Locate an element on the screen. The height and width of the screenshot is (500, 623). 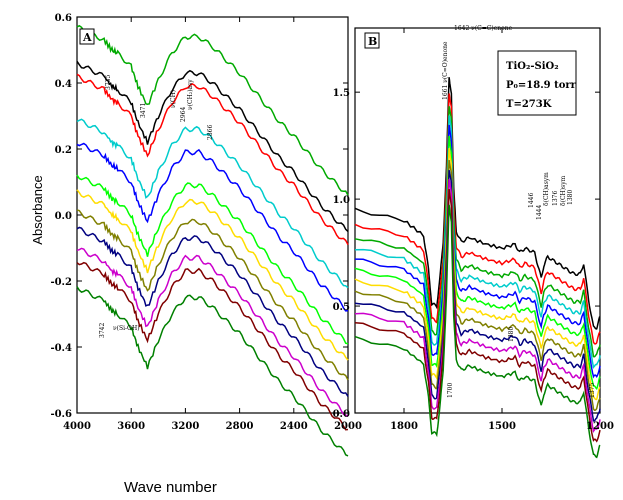
panel-b-label-box is located at coordinates (372, 40).